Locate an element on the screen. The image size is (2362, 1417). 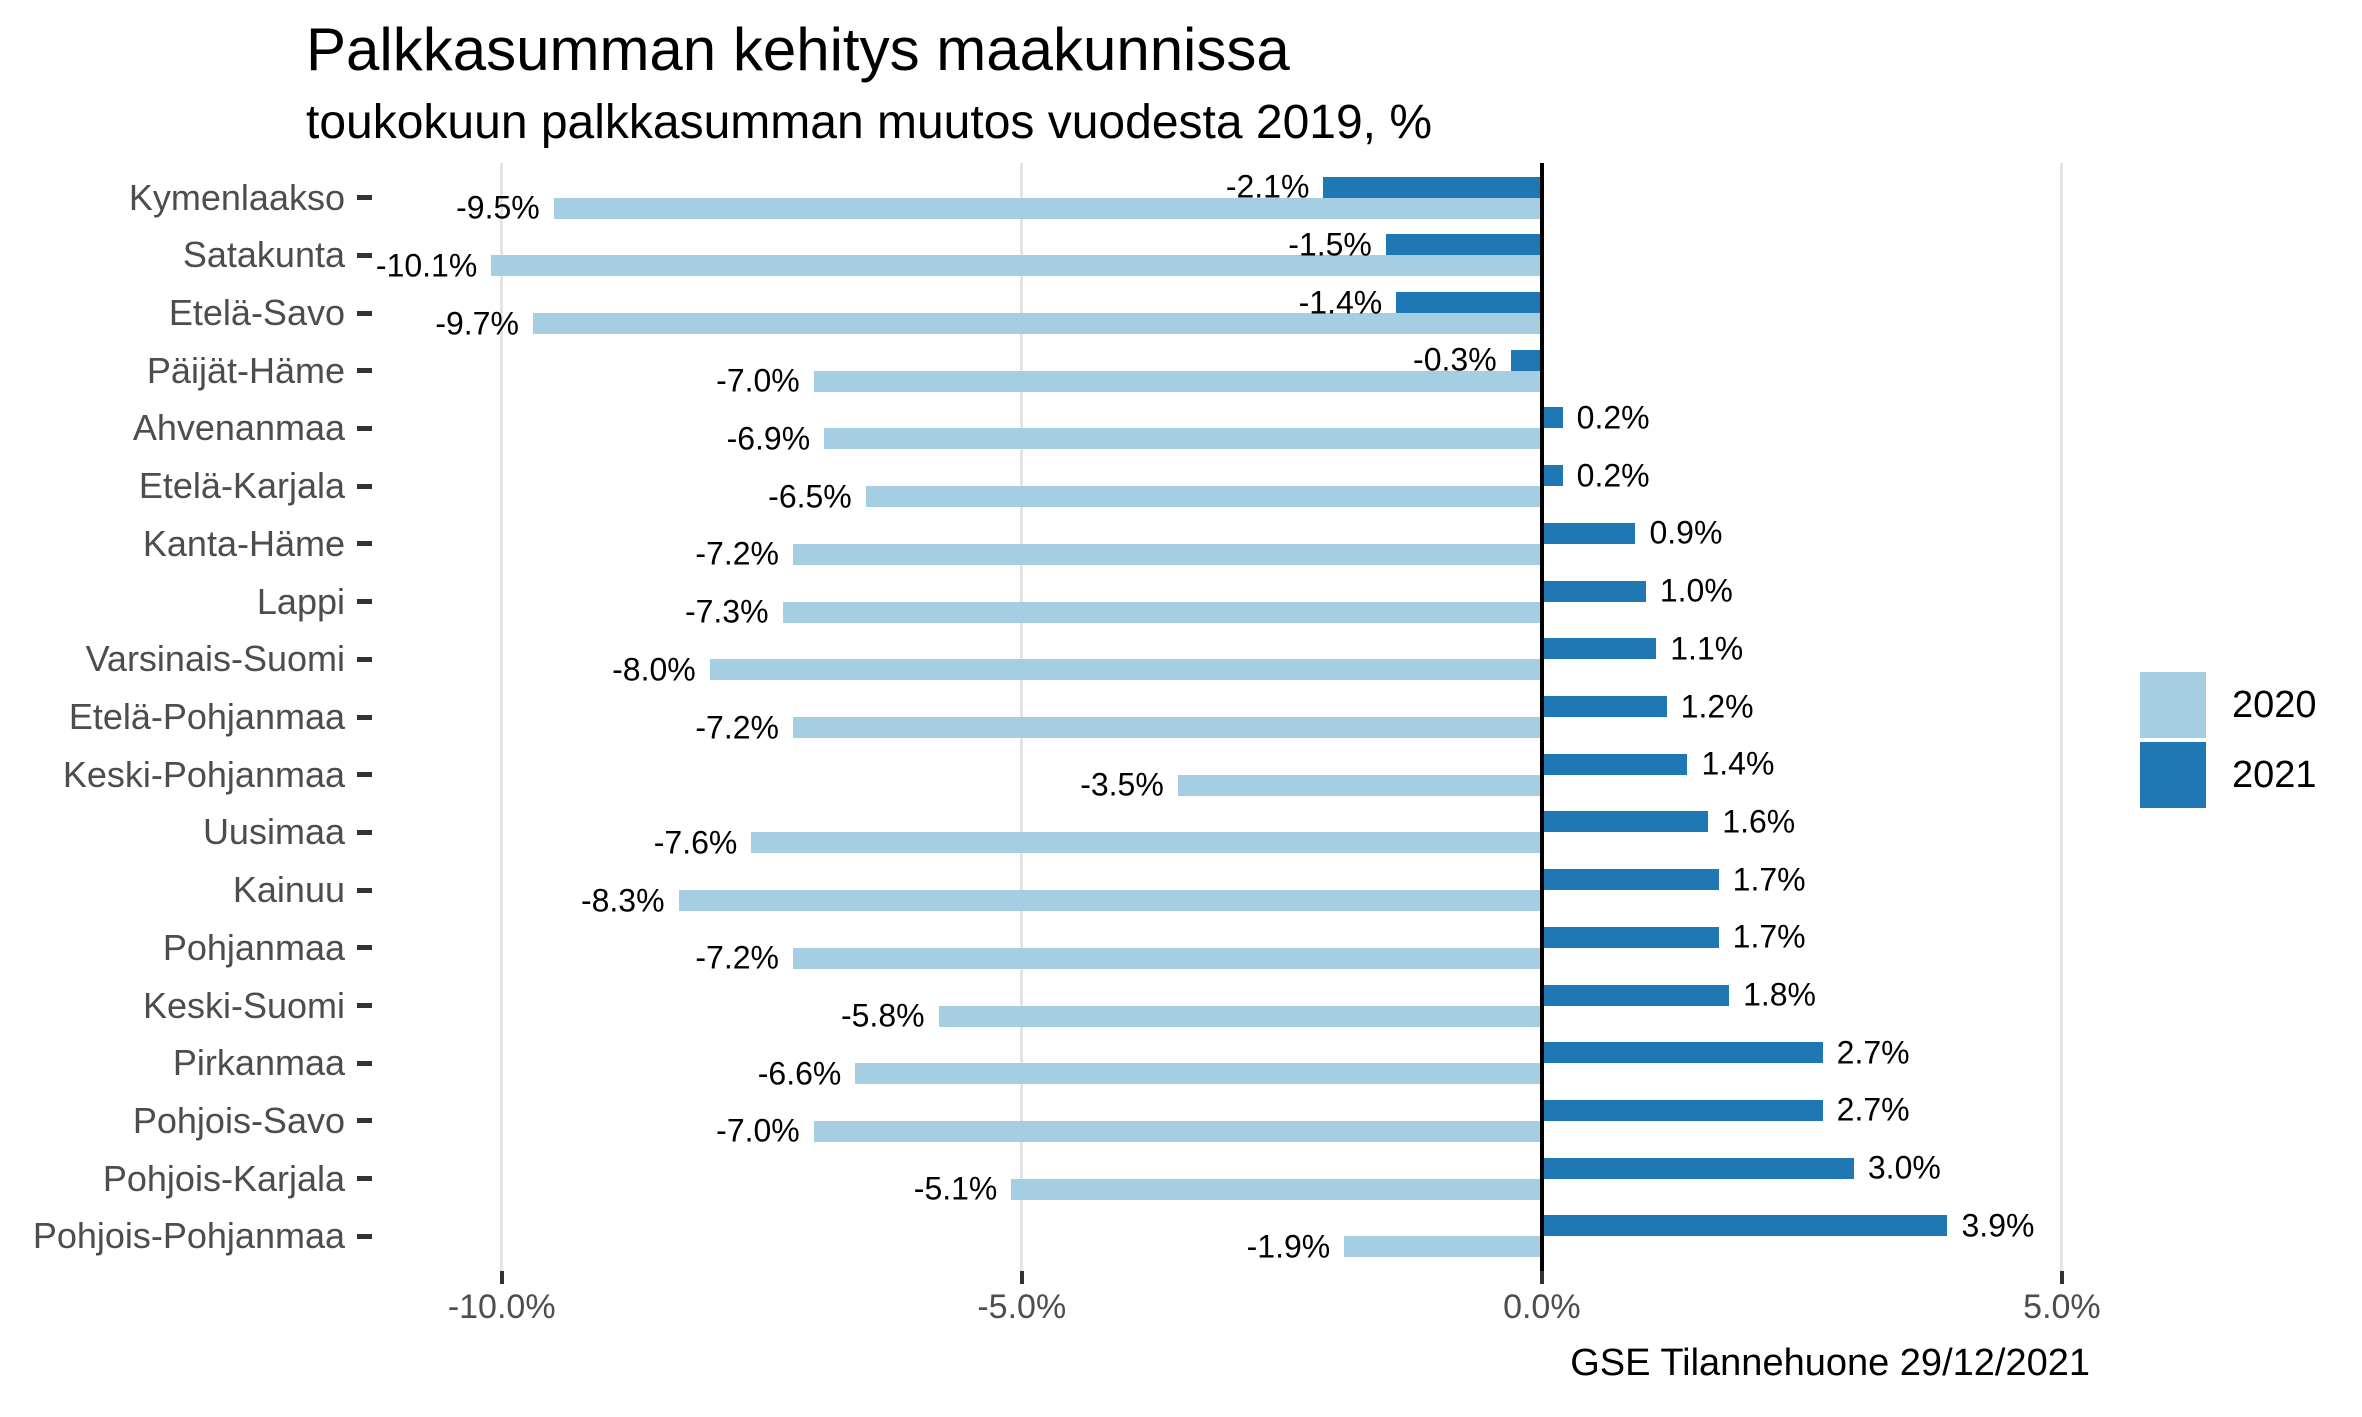
legend-swatch-2020 is located at coordinates (2173, 705).